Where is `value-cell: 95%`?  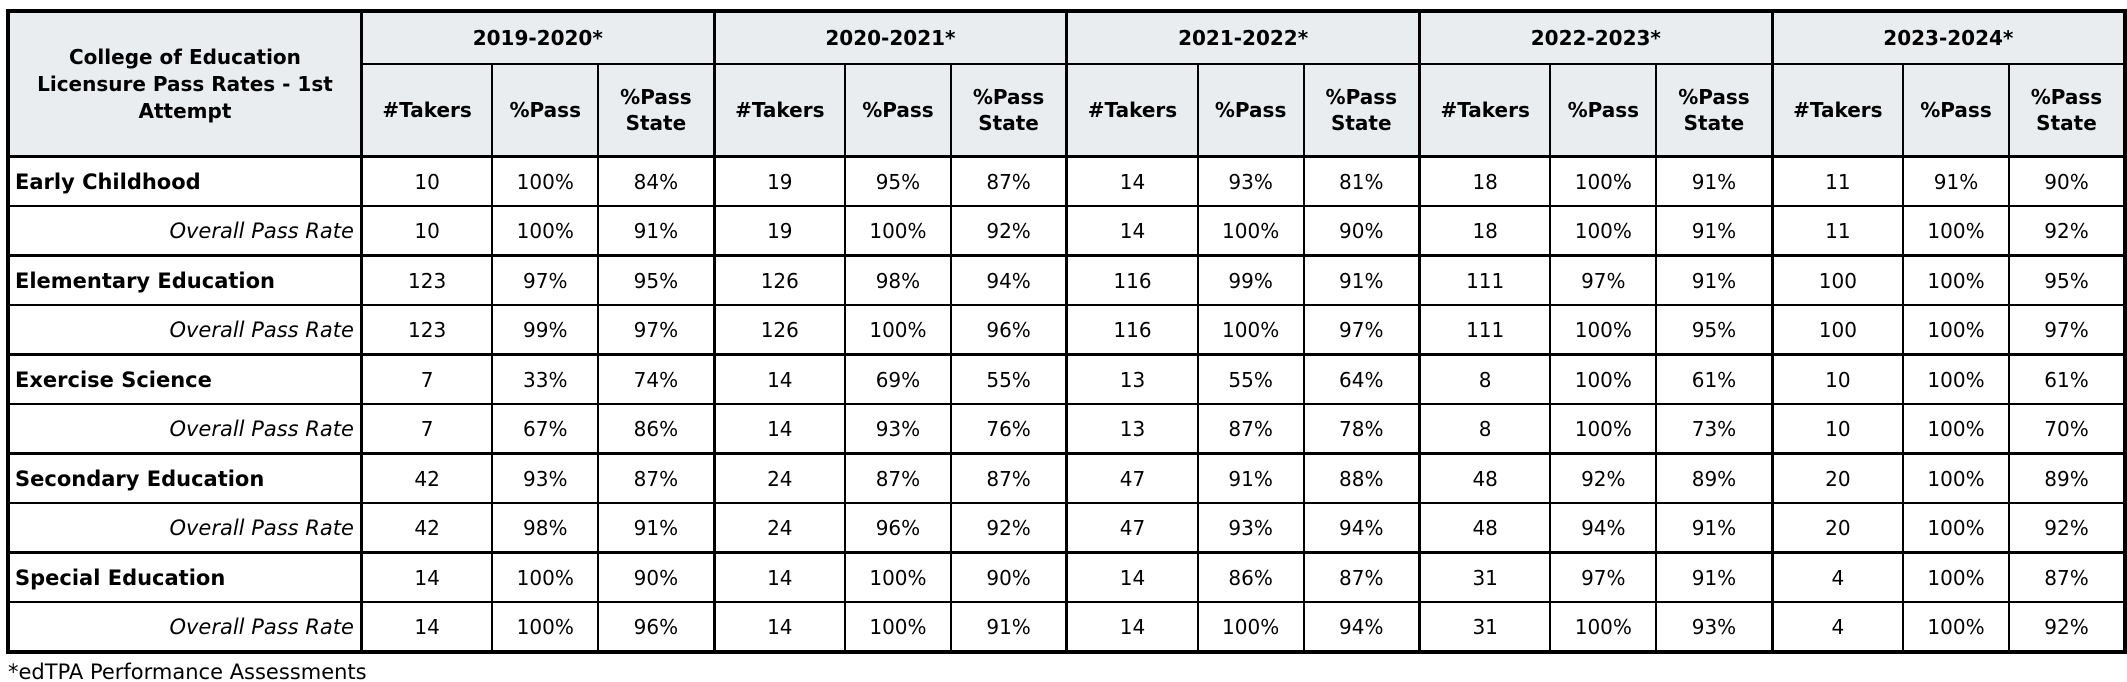
value-cell: 95% is located at coordinates (897, 181).